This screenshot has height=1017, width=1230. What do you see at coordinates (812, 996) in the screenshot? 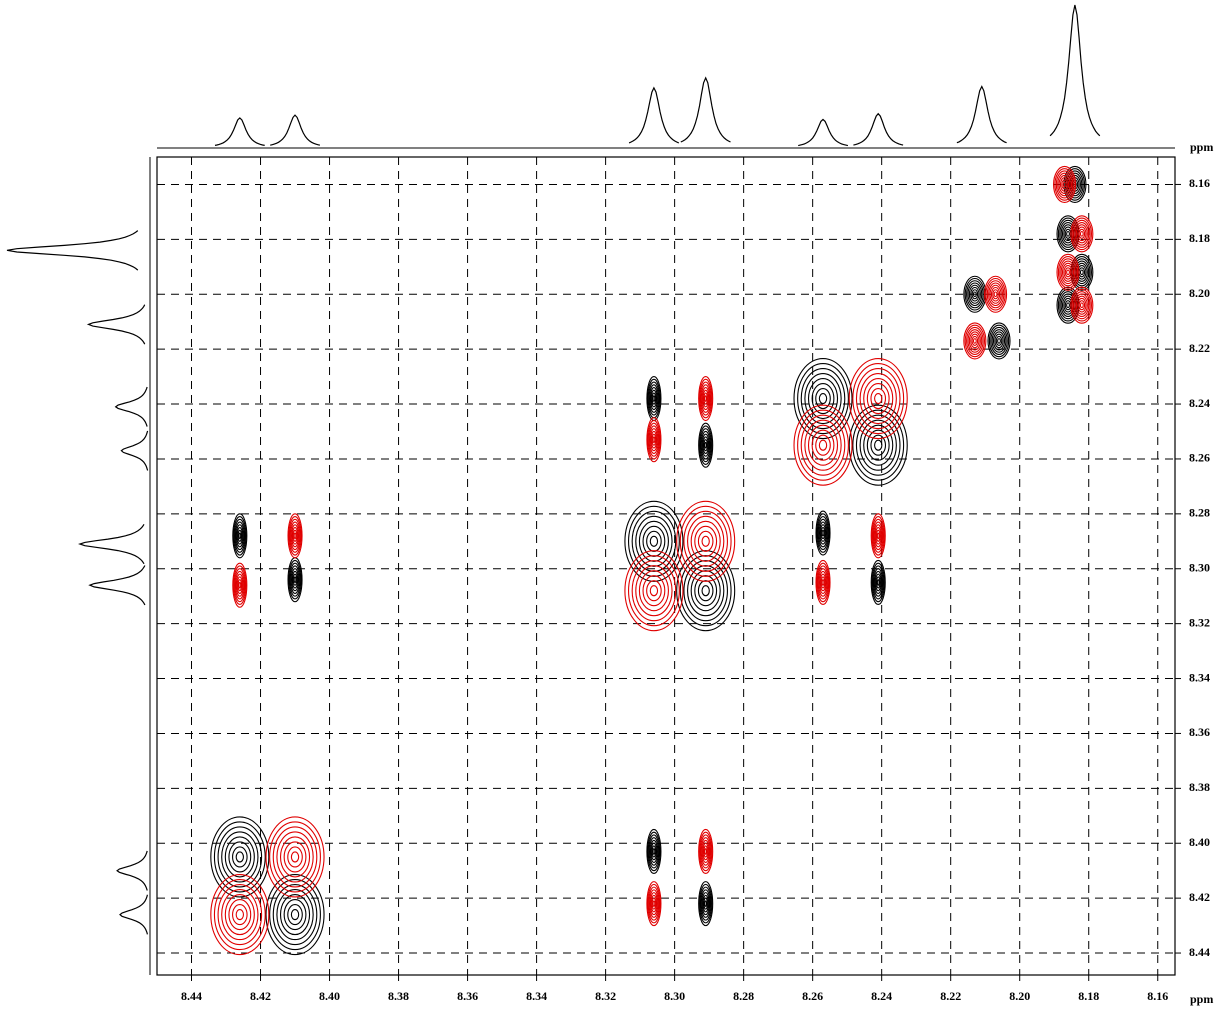
I see `x-tick-label: 8.26` at bounding box center [812, 996].